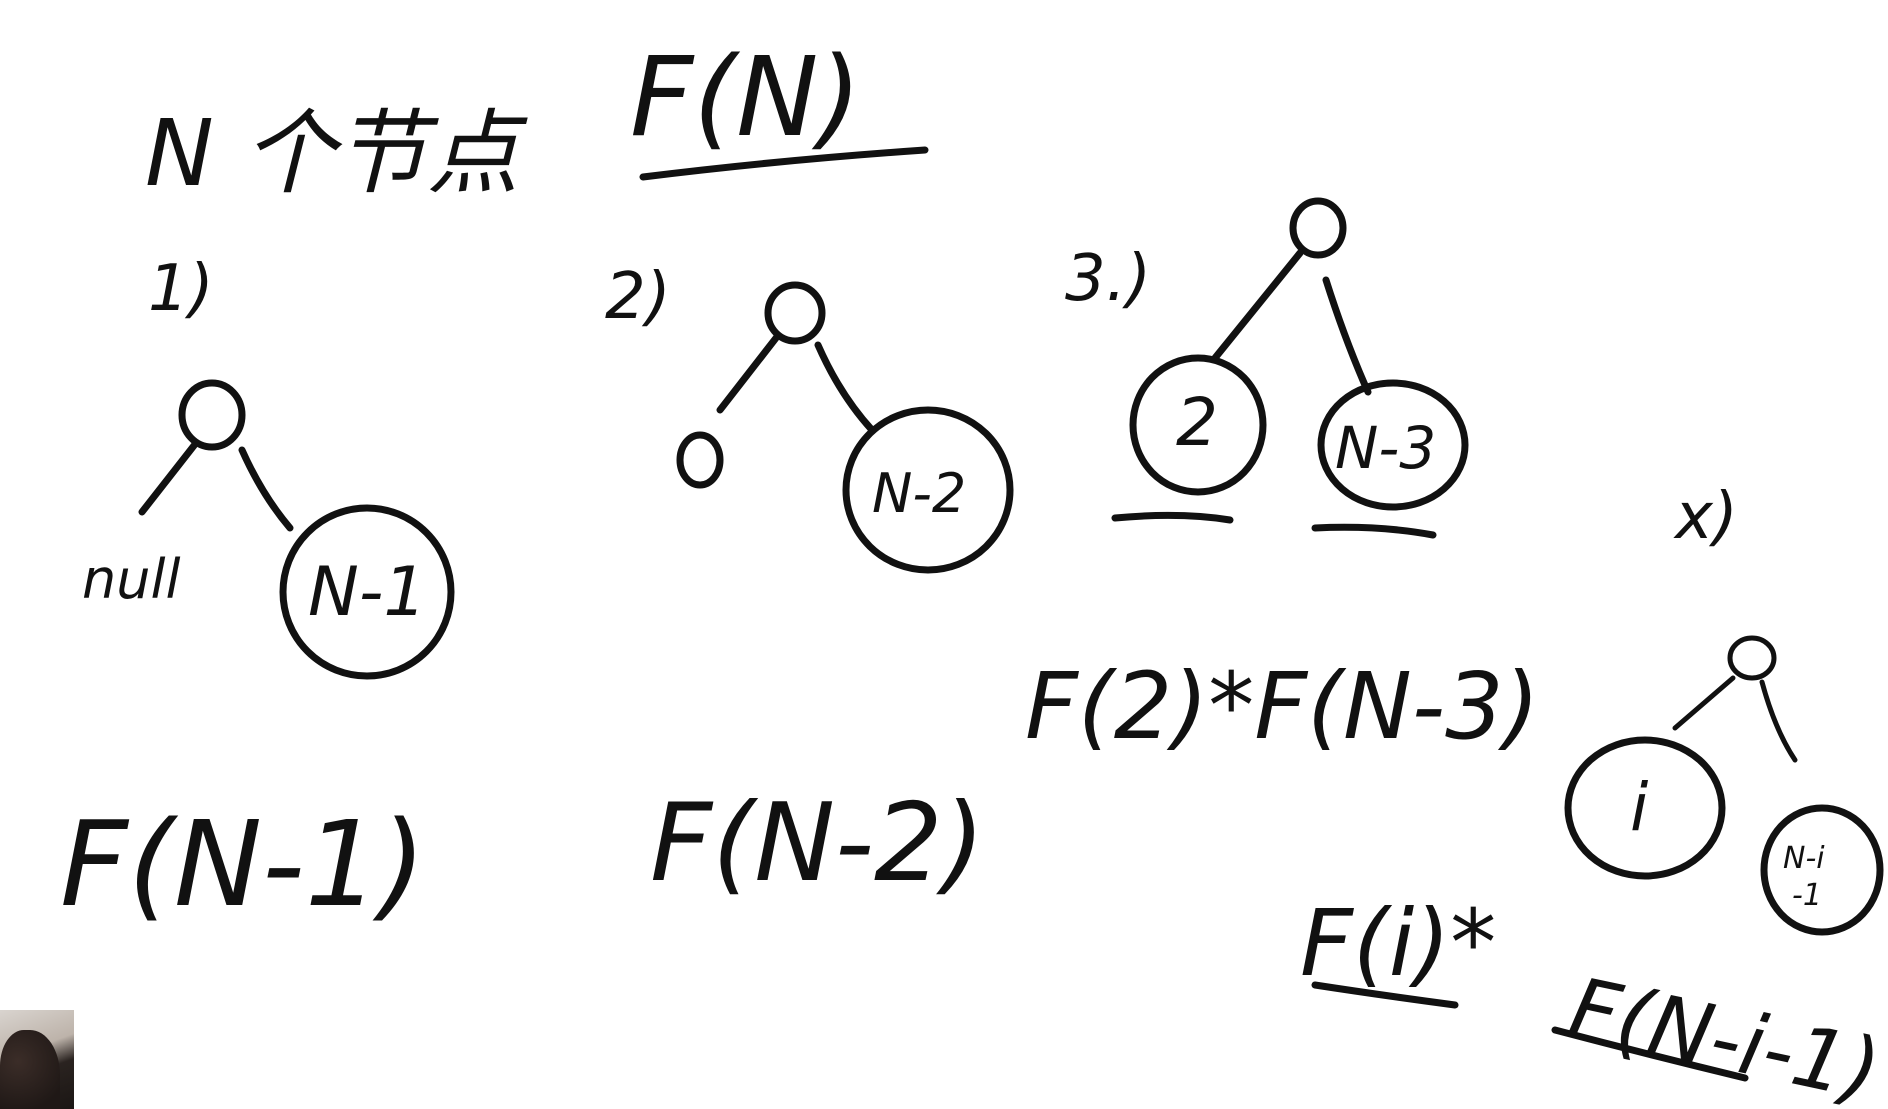  What do you see at coordinates (1398, 943) in the screenshot?
I see `case-x-formula-left: F(i)*` at bounding box center [1398, 943].